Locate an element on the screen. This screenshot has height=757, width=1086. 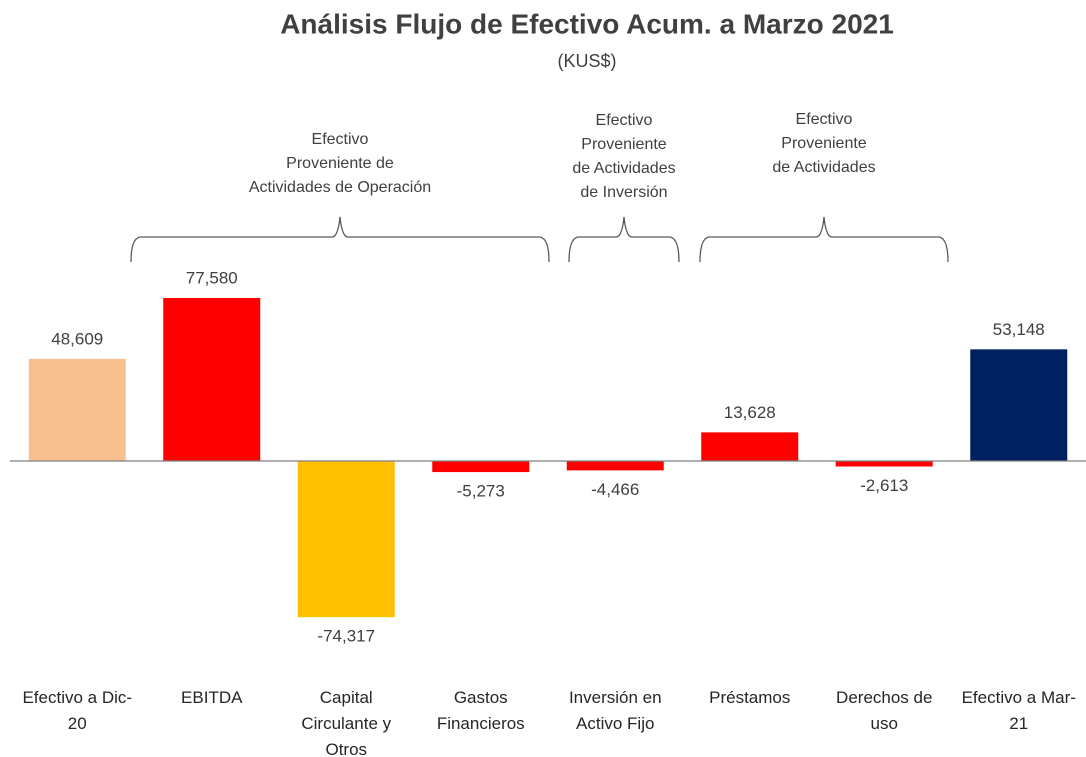
x-tick-label: Derechos de uso is located at coordinates (884, 710).